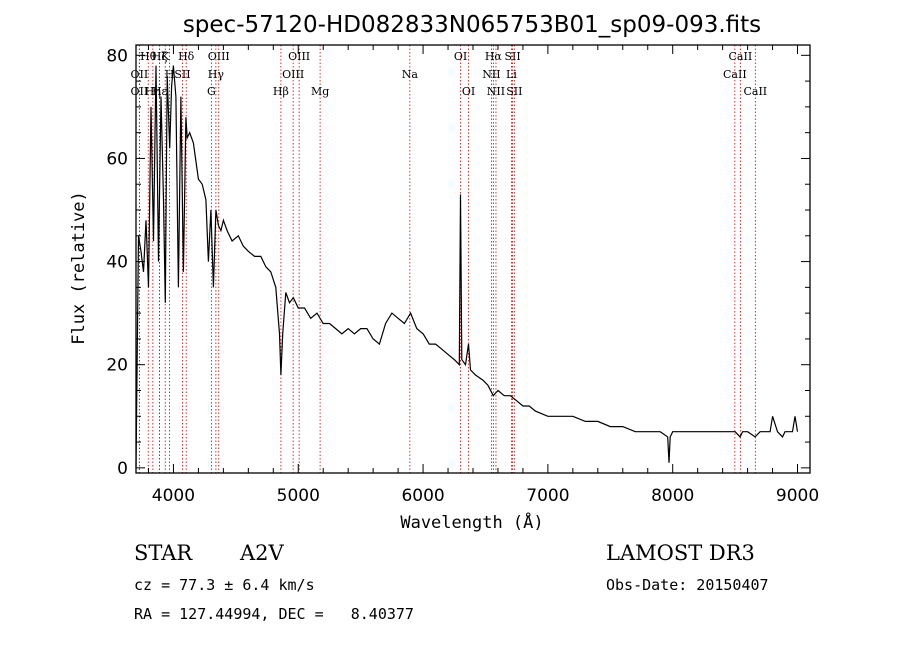  What do you see at coordinates (298, 496) in the screenshot?
I see `x-tick-label: 5000` at bounding box center [298, 496].